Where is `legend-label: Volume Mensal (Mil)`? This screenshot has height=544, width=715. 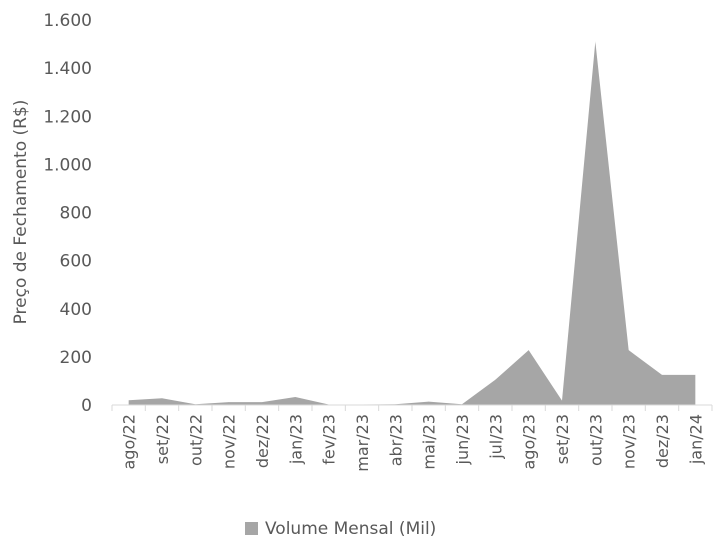
legend-label: Volume Mensal (Mil) is located at coordinates (350, 529).